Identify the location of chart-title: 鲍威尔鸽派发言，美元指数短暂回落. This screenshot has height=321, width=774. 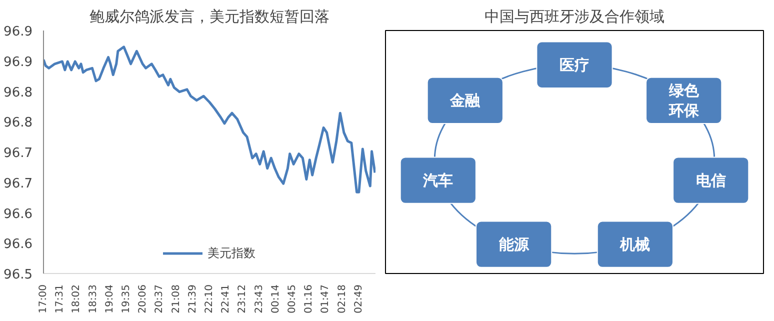
(210, 17).